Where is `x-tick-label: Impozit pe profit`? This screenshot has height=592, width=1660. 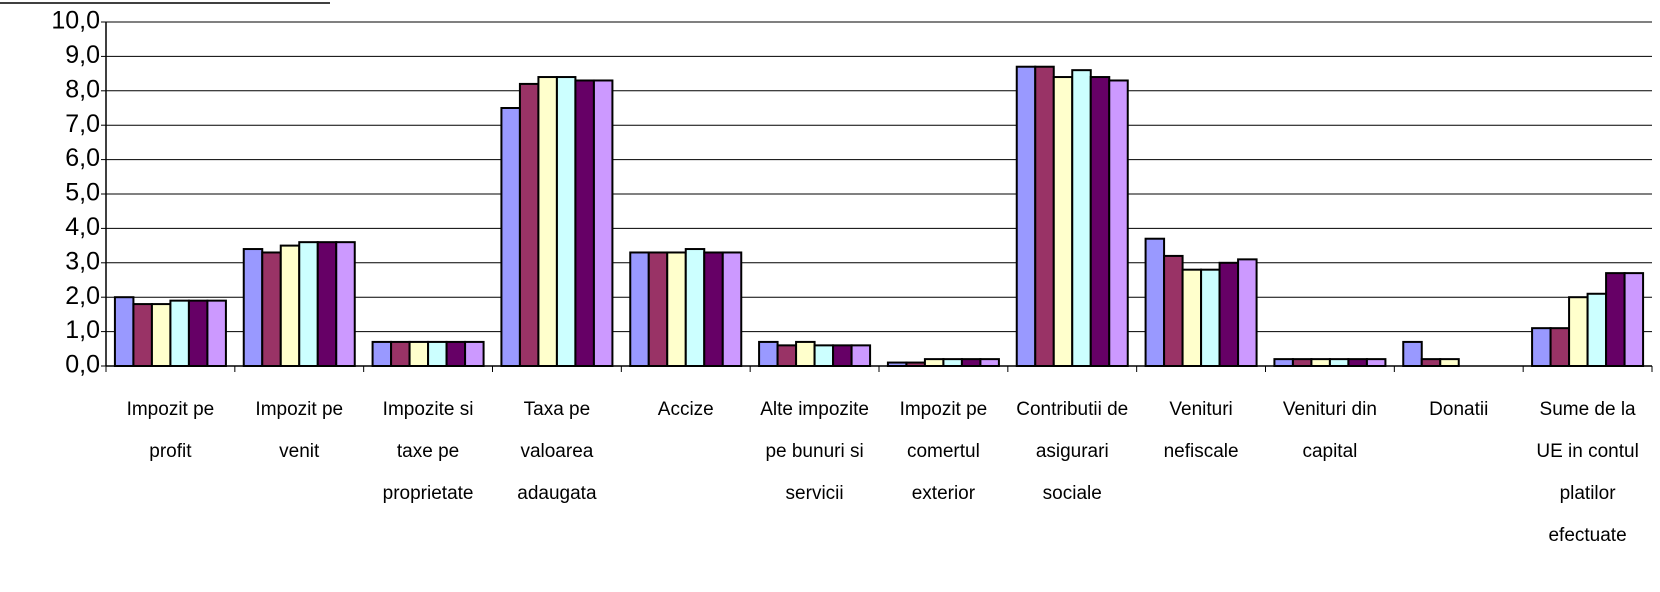
x-tick-label: Impozit pe profit is located at coordinates (170, 430).